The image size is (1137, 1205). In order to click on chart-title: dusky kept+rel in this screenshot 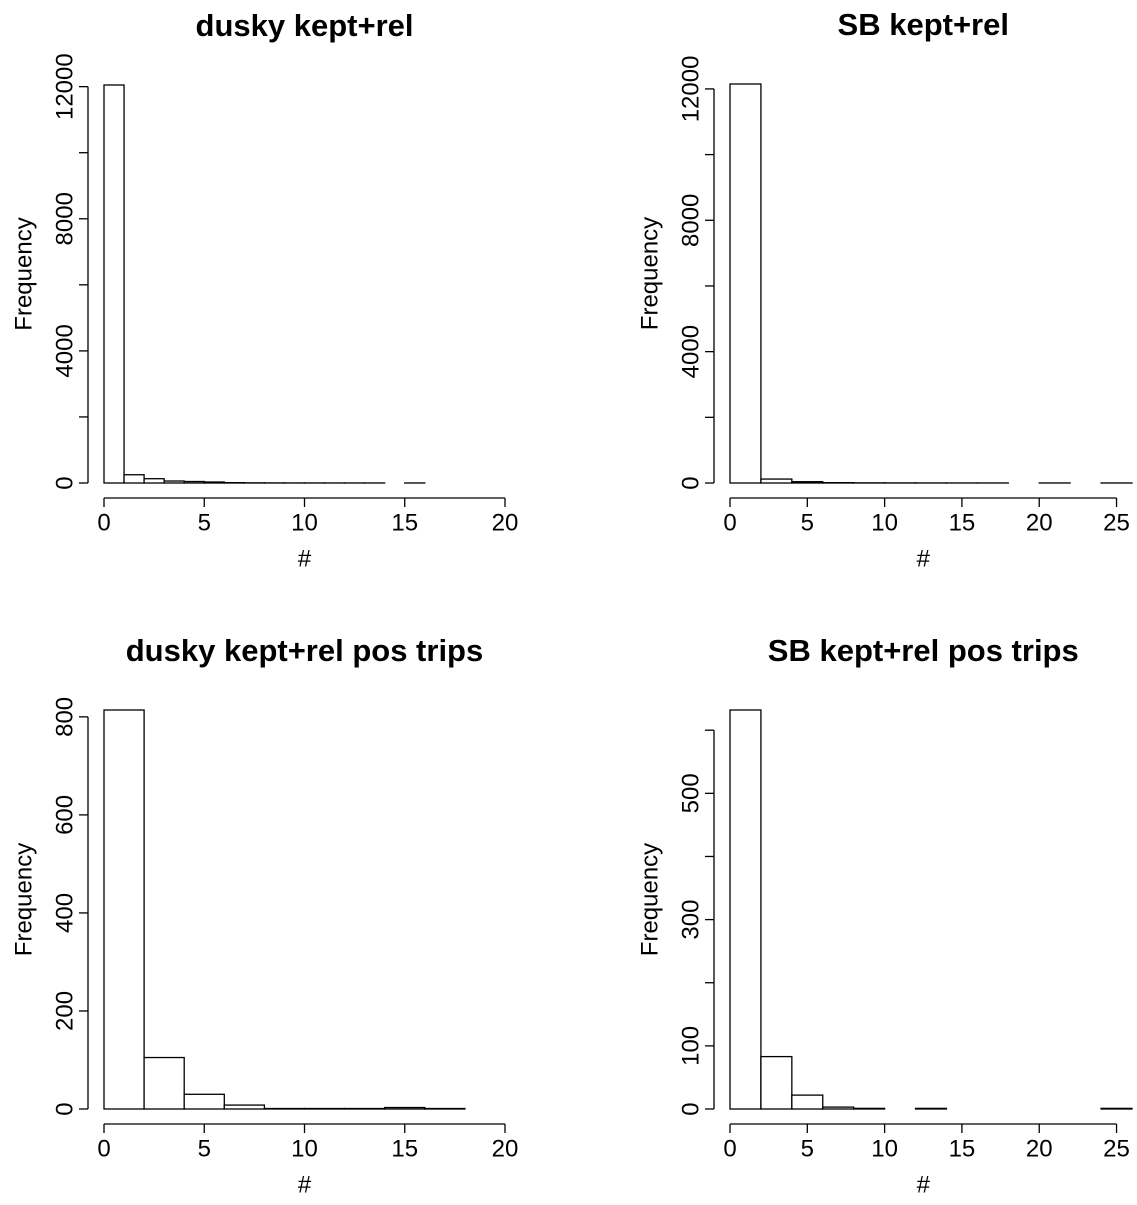, I will do `click(305, 25)`.